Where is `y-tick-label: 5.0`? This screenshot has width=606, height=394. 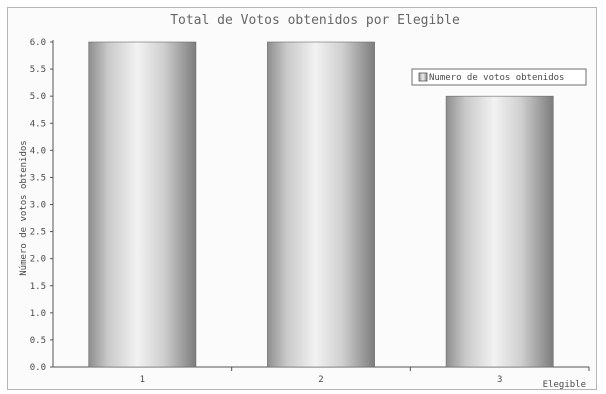 y-tick-label: 5.0 is located at coordinates (38, 97).